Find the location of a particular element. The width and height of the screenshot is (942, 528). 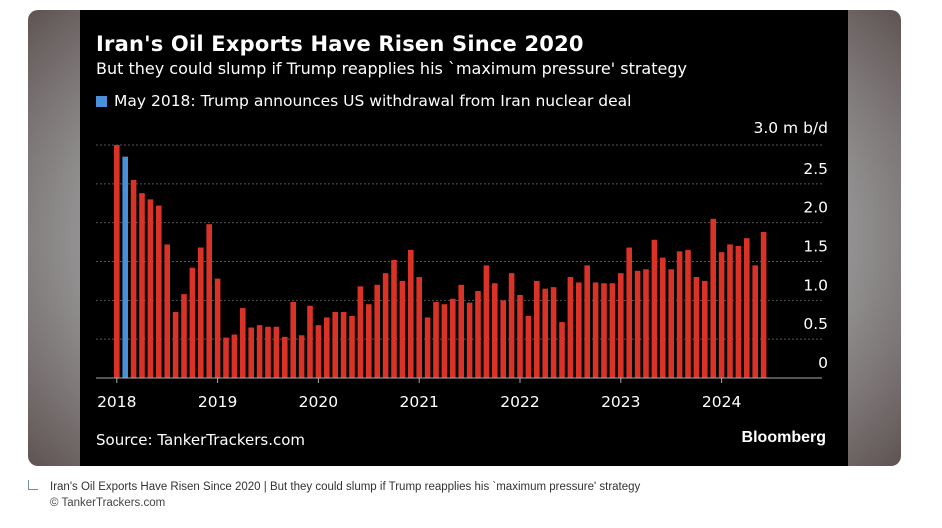

x-tick-label: 2019 is located at coordinates (217, 402).